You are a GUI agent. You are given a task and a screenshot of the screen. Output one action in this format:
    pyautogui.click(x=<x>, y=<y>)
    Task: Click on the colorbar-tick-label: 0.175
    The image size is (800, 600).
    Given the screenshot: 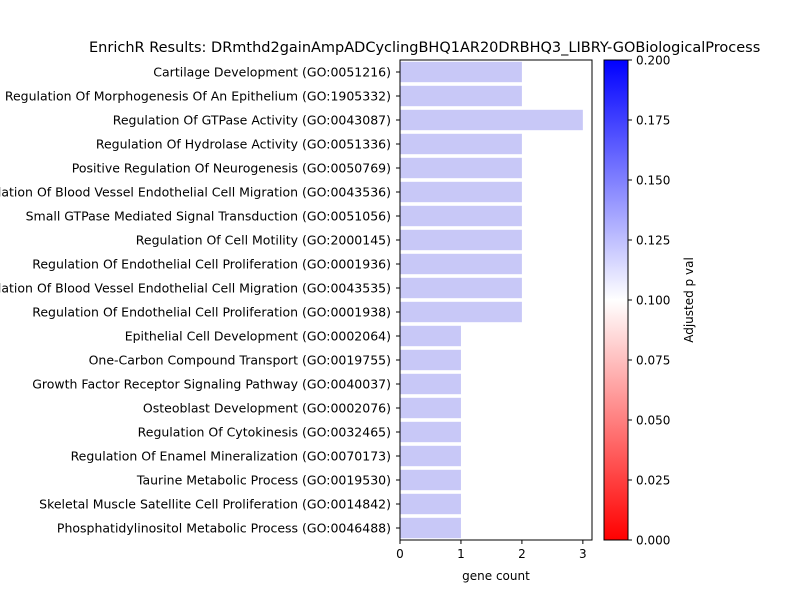 What is the action you would take?
    pyautogui.click(x=653, y=121)
    